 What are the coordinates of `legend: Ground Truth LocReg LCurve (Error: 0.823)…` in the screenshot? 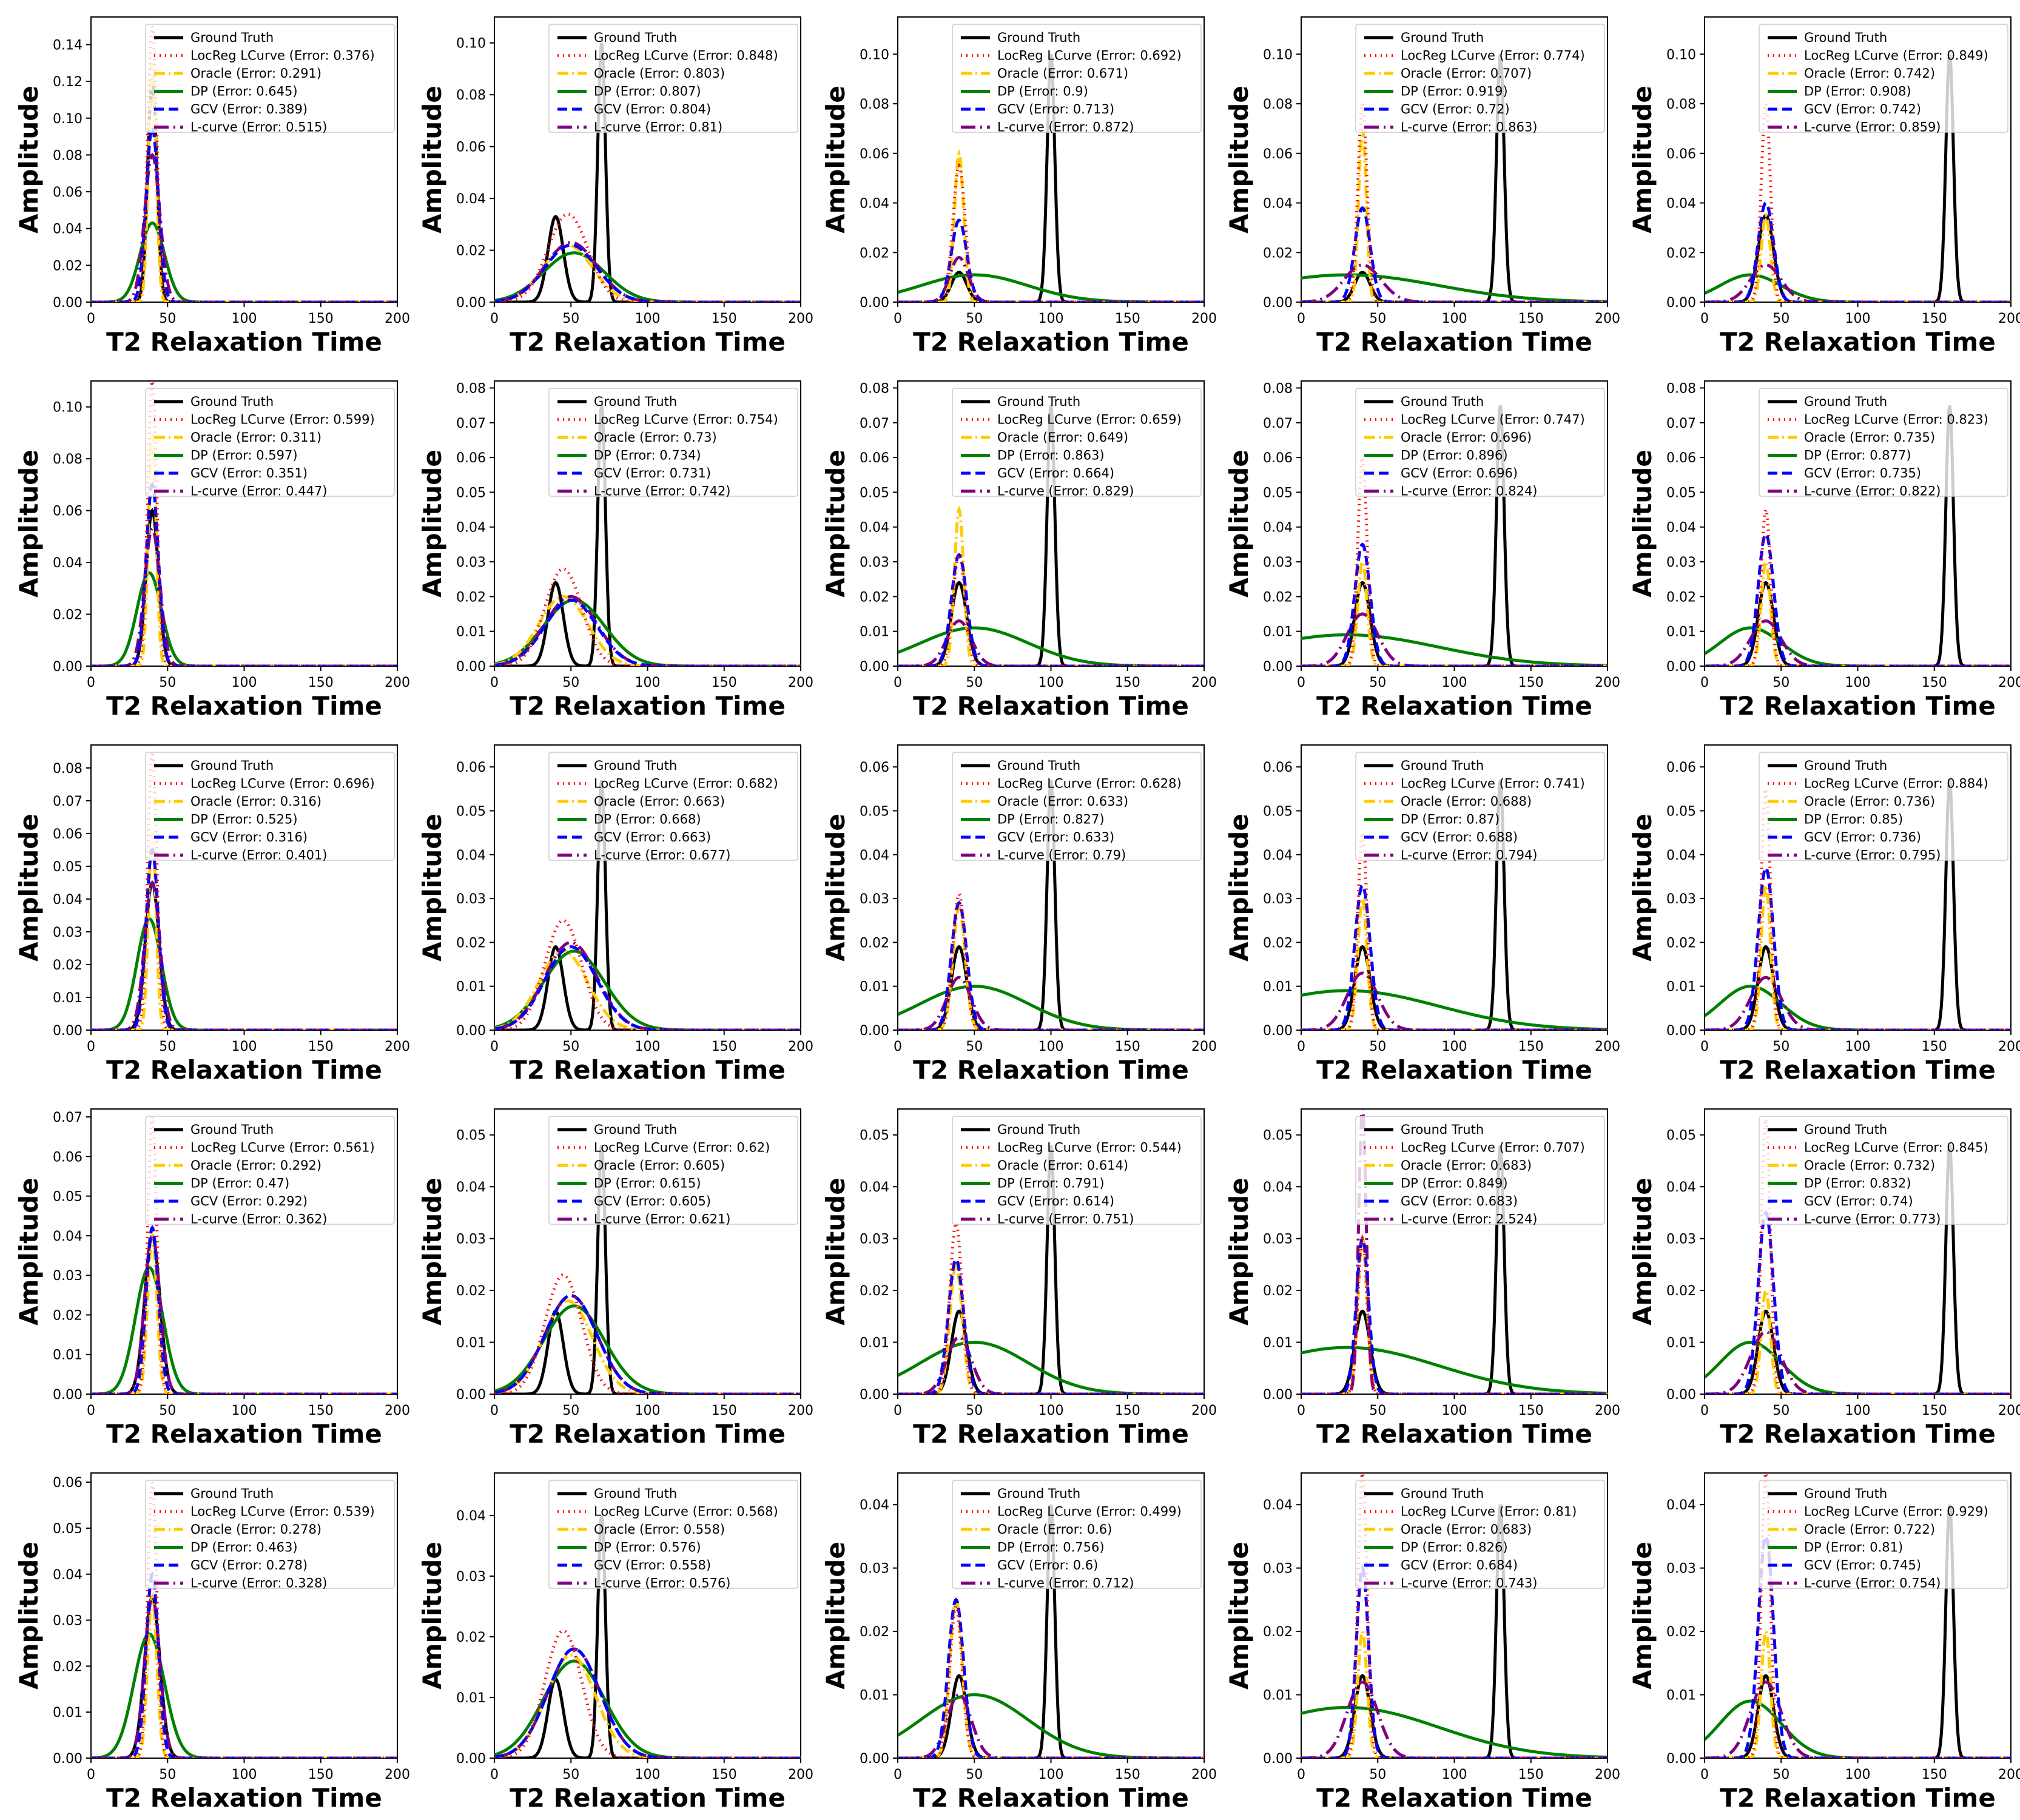 It's located at (1883, 443).